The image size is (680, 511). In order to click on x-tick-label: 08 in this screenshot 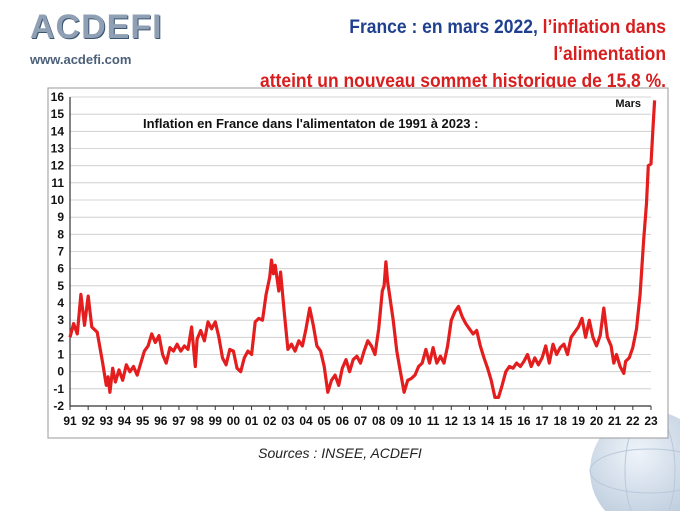, I will do `click(379, 421)`.